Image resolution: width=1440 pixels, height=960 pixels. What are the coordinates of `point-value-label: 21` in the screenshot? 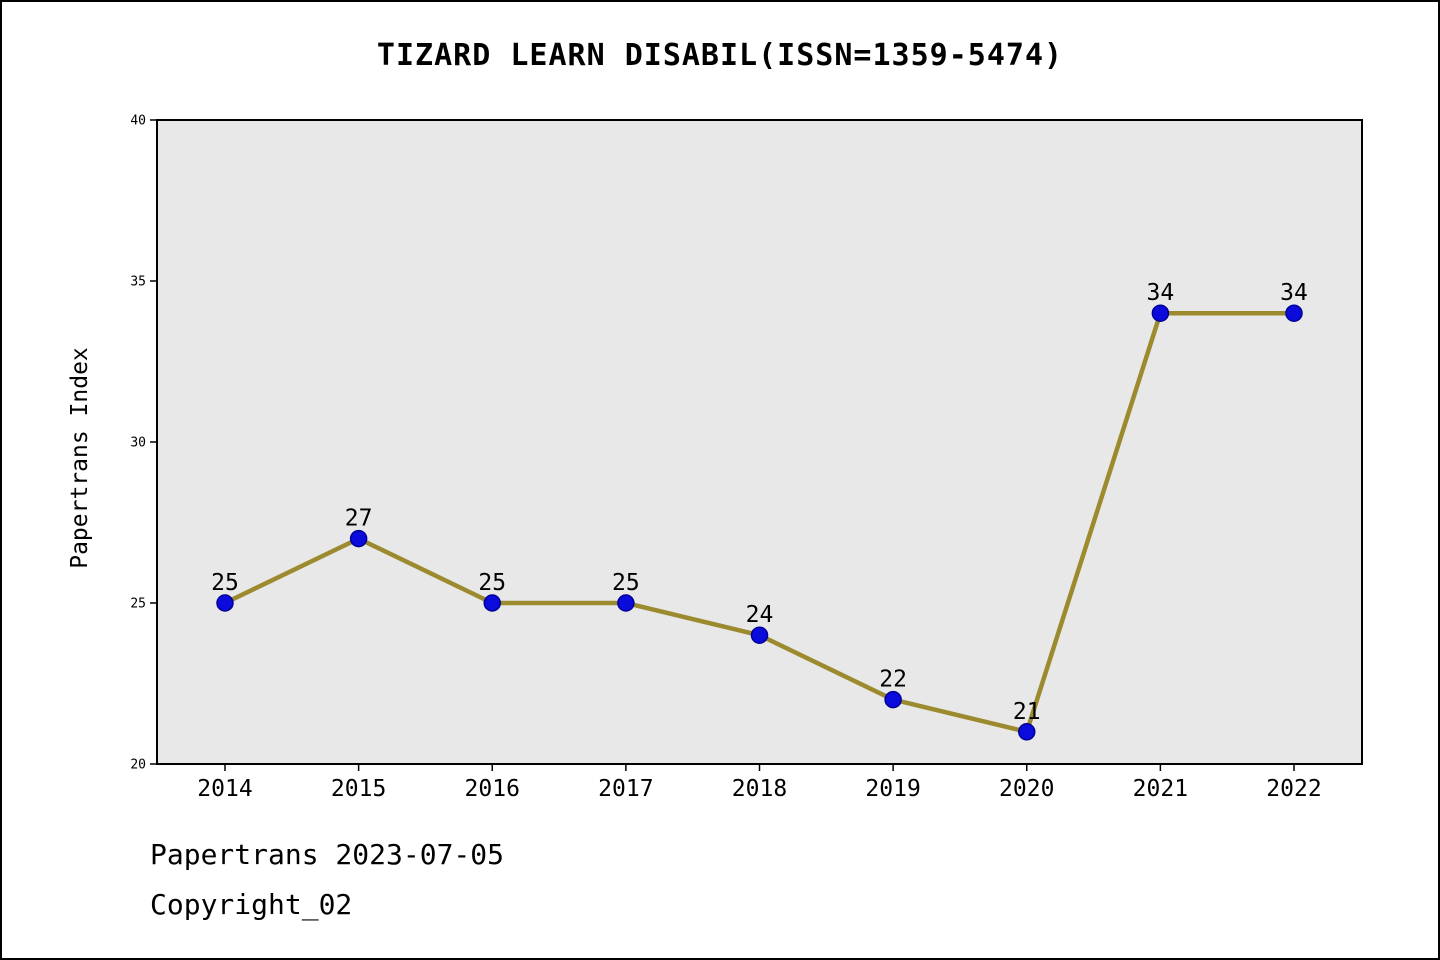 It's located at (1027, 712).